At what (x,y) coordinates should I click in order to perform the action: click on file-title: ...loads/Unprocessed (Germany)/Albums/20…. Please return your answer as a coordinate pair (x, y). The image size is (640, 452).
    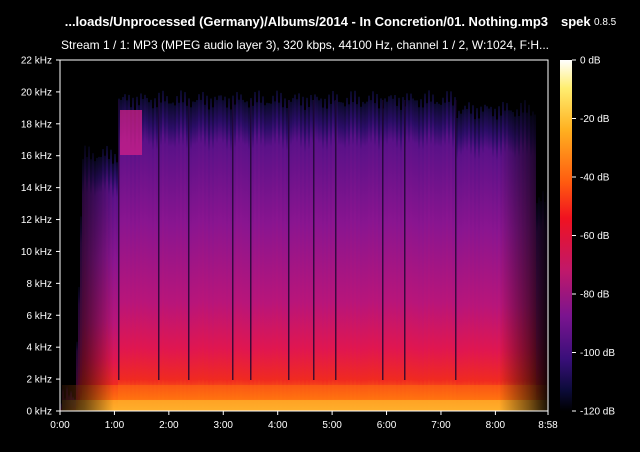
    Looking at the image, I should click on (306, 21).